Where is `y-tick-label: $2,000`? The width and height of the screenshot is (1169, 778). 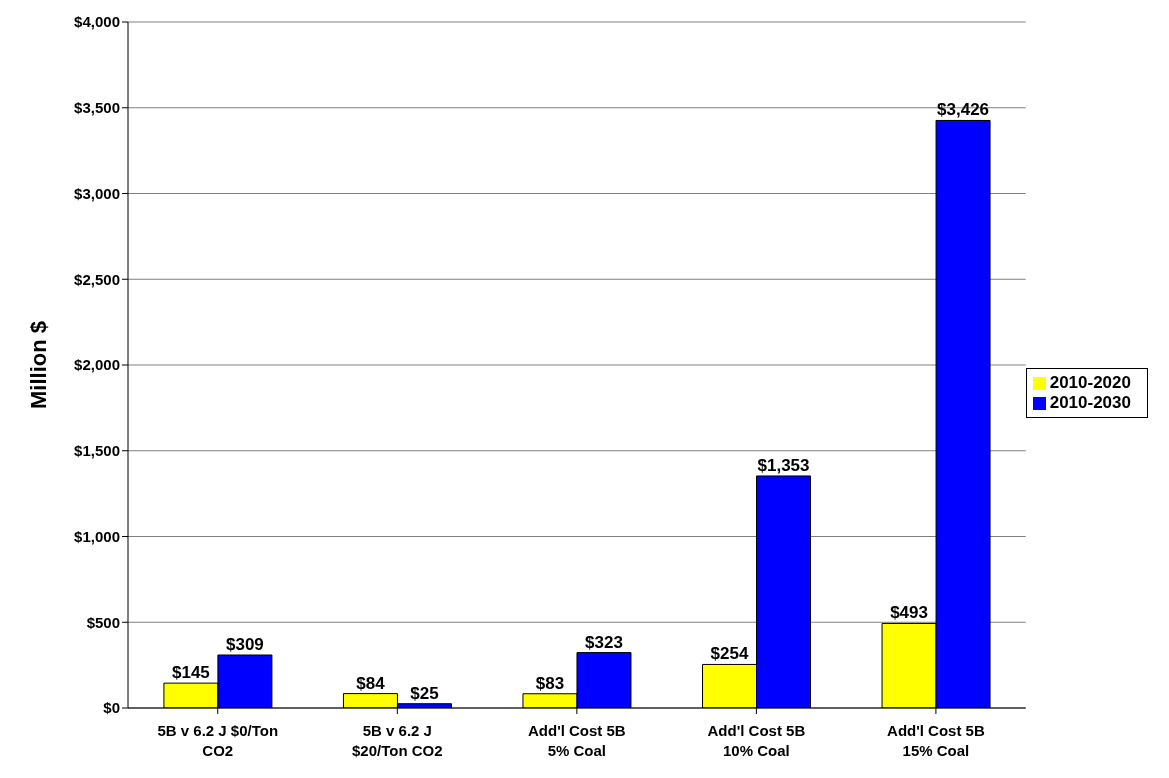
y-tick-label: $2,000 is located at coordinates (97, 365).